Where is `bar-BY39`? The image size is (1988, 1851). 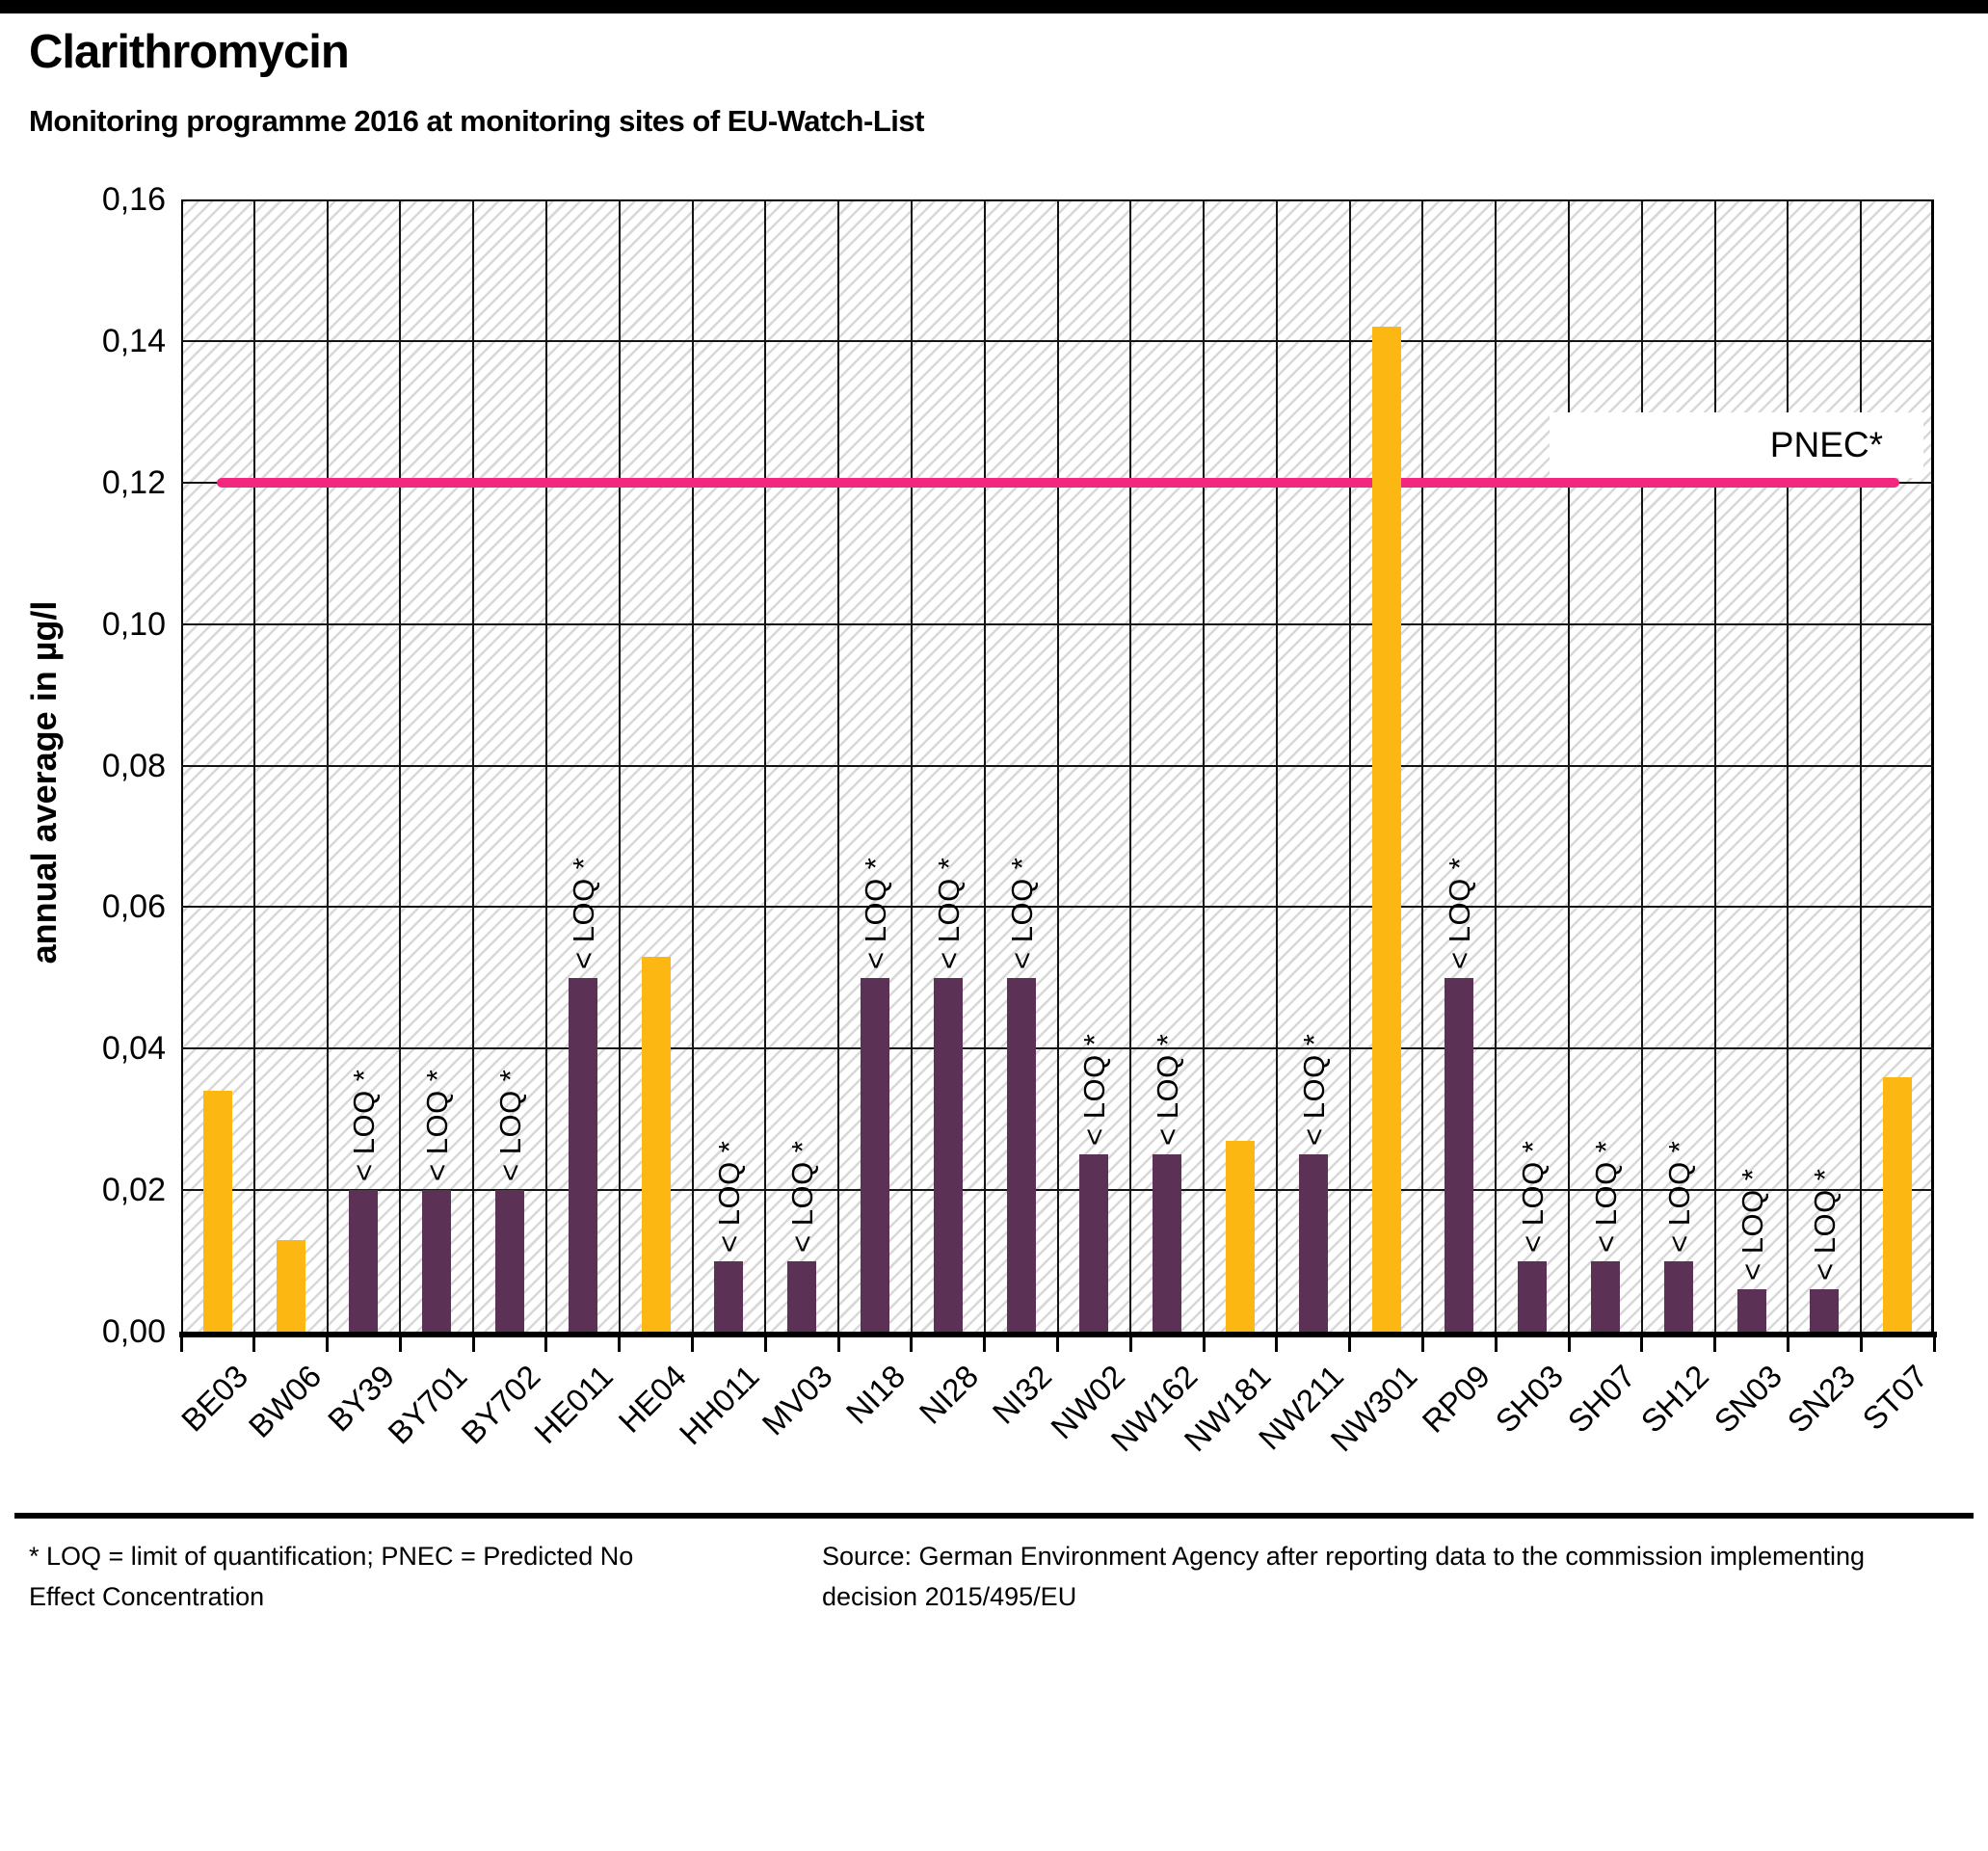
bar-BY39 is located at coordinates (364, 1261).